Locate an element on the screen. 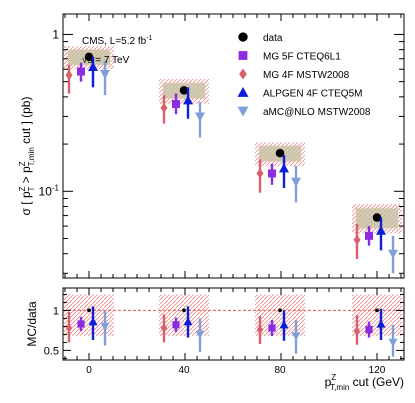  svg-text: σ [ pZT > pZT,min cut ] (pb) is located at coordinates (27, 156).